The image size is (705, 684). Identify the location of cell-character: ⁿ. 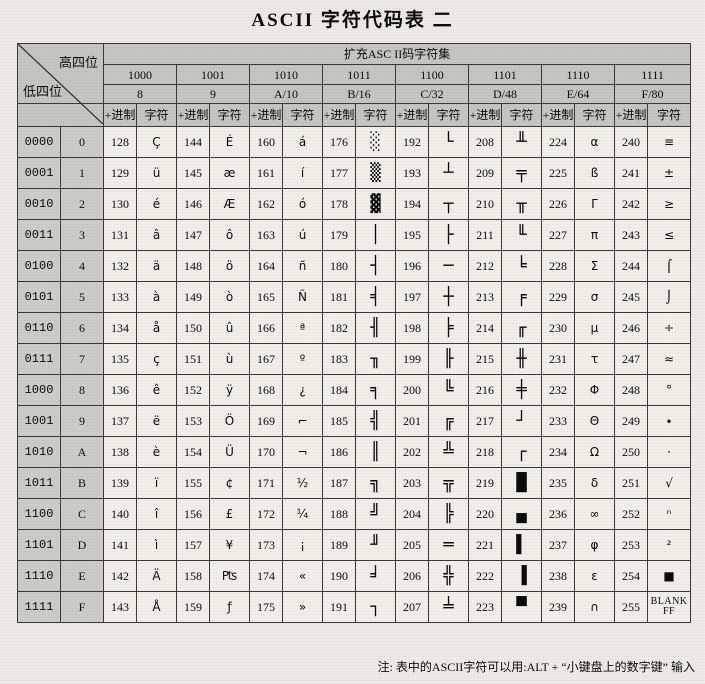
(669, 514).